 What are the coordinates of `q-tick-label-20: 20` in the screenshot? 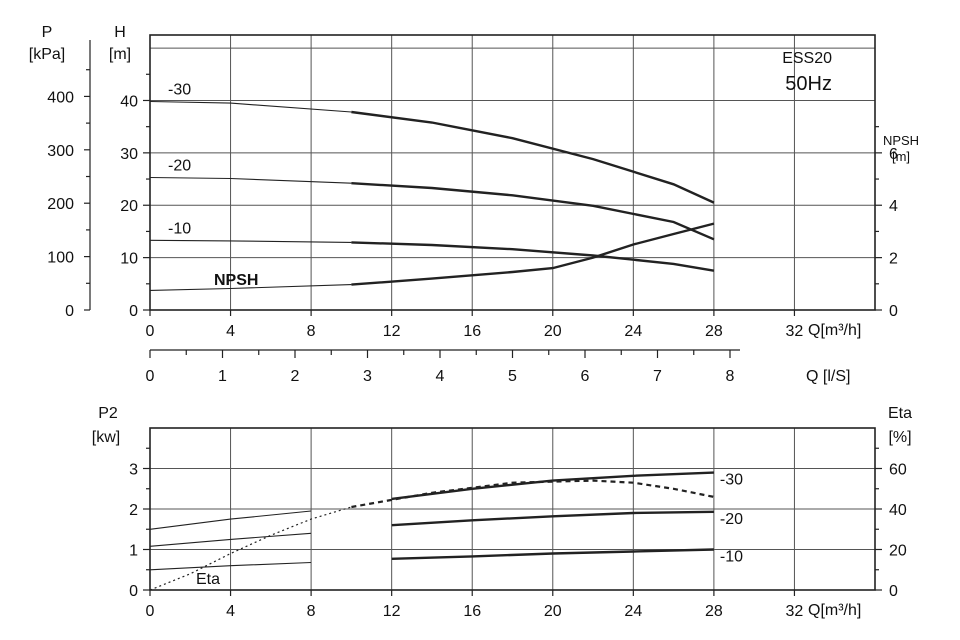 It's located at (553, 331).